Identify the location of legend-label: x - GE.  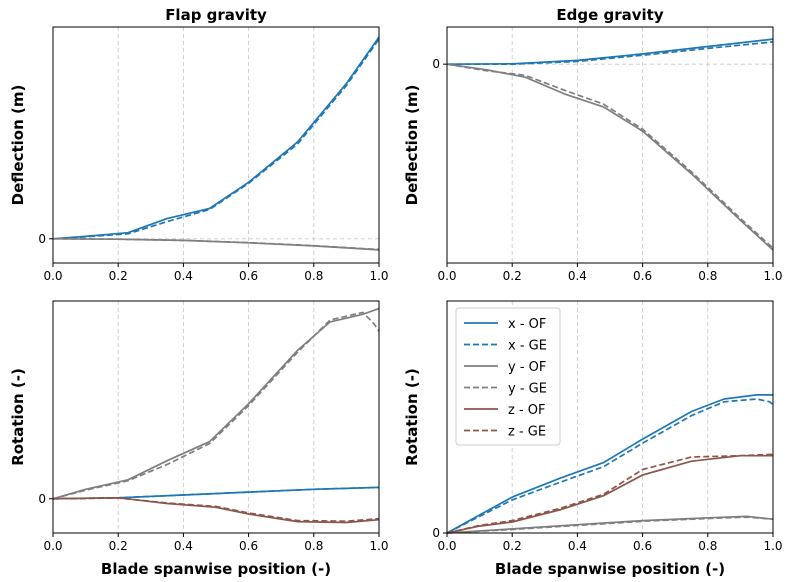
(527, 346).